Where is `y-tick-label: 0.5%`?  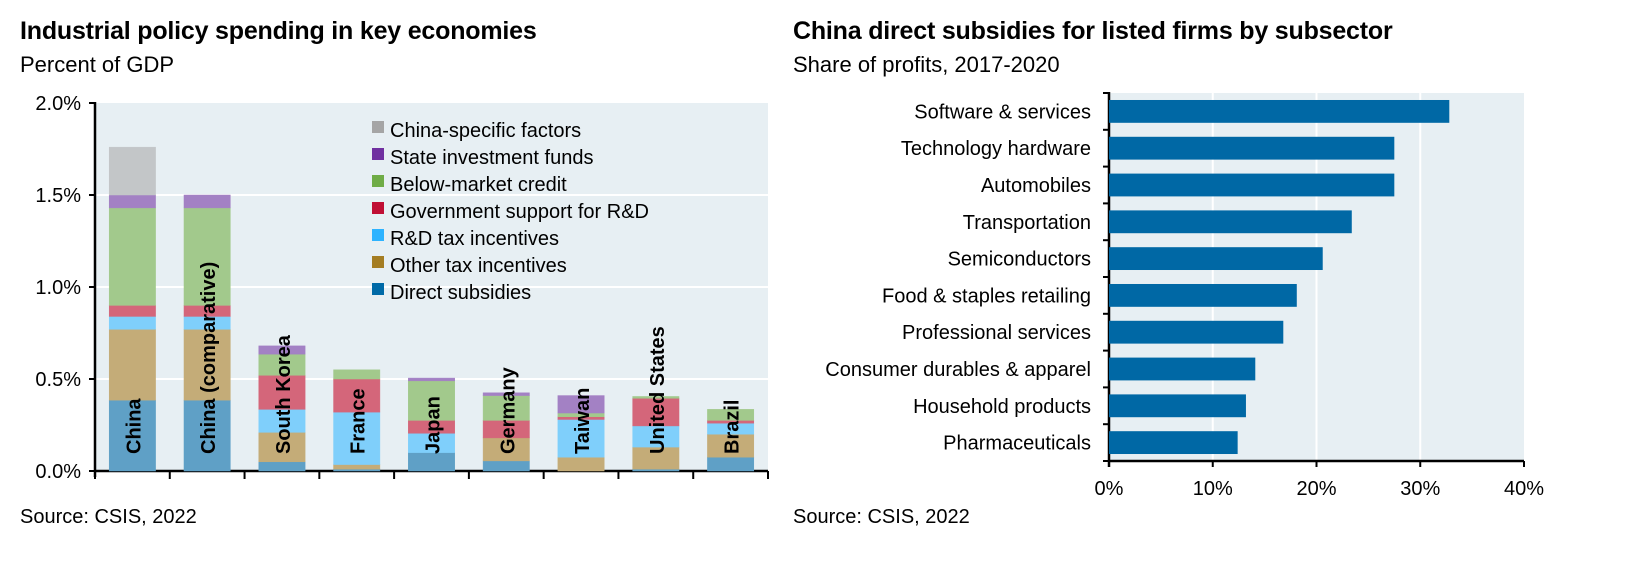 y-tick-label: 0.5% is located at coordinates (58, 380).